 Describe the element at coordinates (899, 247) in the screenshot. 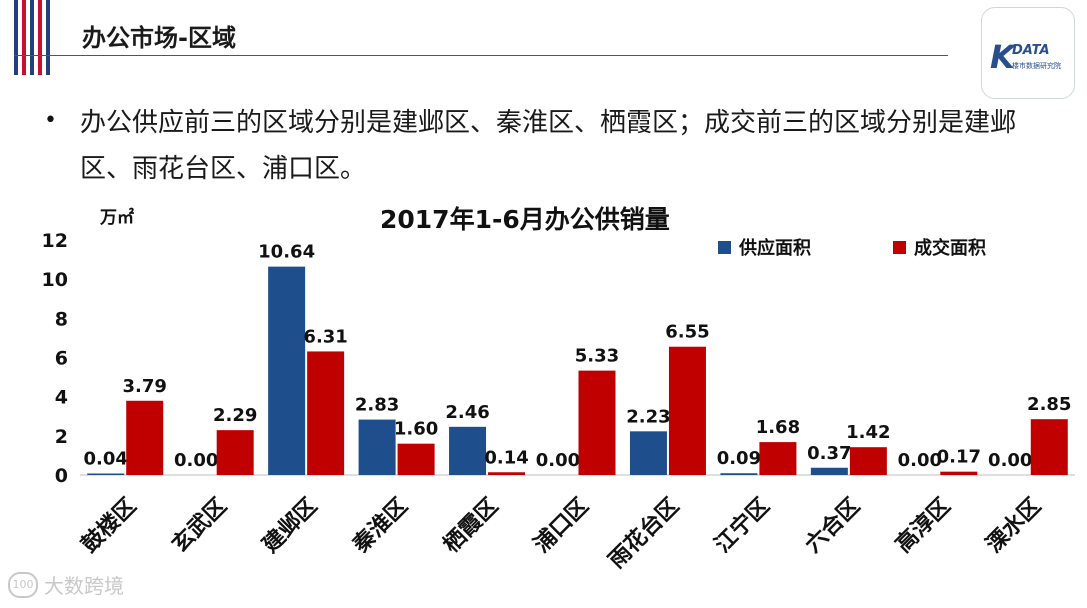

I see `legend-swatch-deal` at that location.